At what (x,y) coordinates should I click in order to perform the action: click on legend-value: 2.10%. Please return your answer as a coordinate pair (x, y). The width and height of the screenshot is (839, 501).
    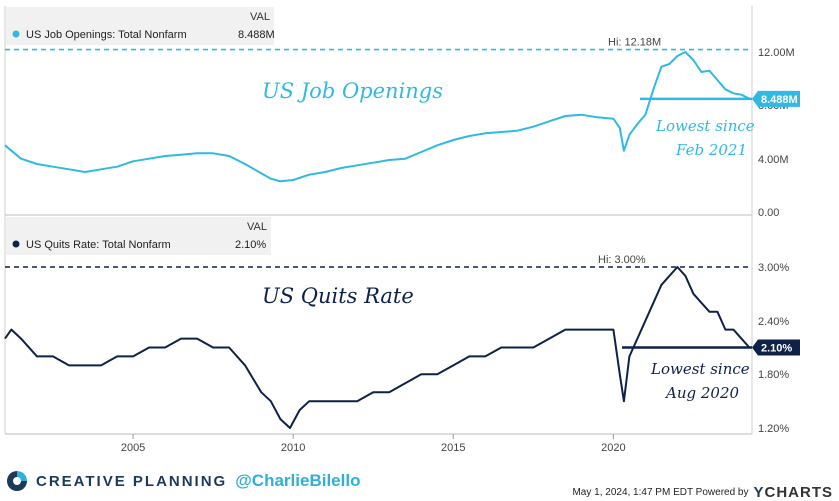
    Looking at the image, I should click on (250, 245).